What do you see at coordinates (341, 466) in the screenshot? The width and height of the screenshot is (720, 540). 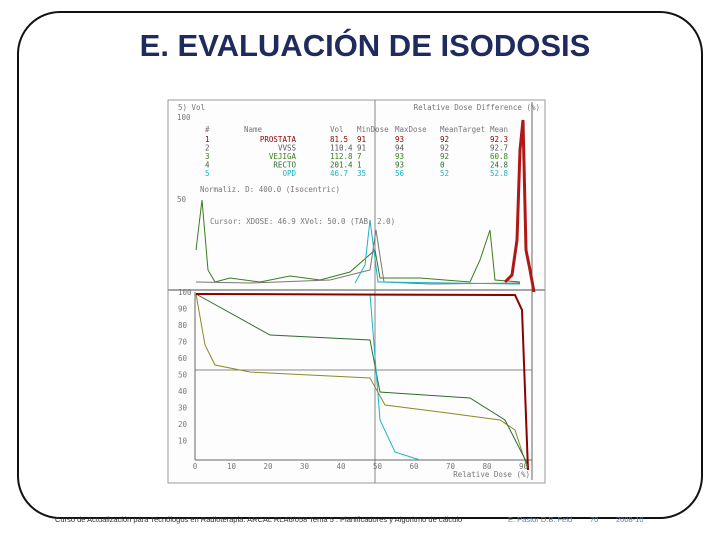 I see `x-label: 40` at bounding box center [341, 466].